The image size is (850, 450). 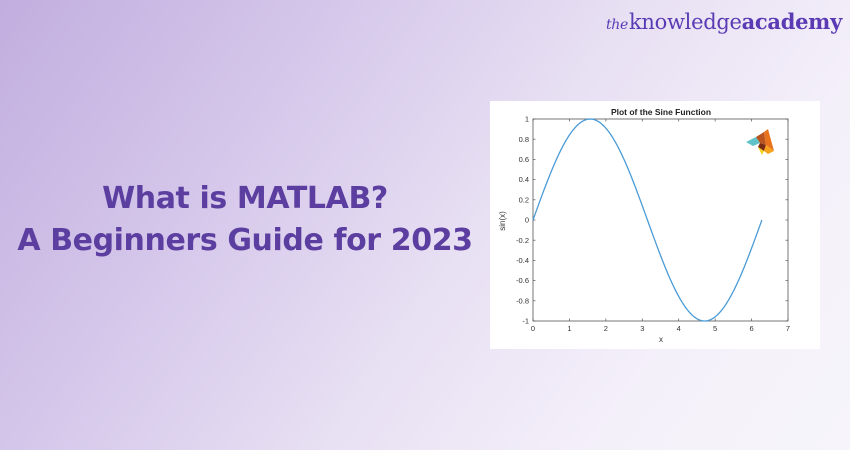 What do you see at coordinates (616, 25) in the screenshot?
I see `brand-prefix: the` at bounding box center [616, 25].